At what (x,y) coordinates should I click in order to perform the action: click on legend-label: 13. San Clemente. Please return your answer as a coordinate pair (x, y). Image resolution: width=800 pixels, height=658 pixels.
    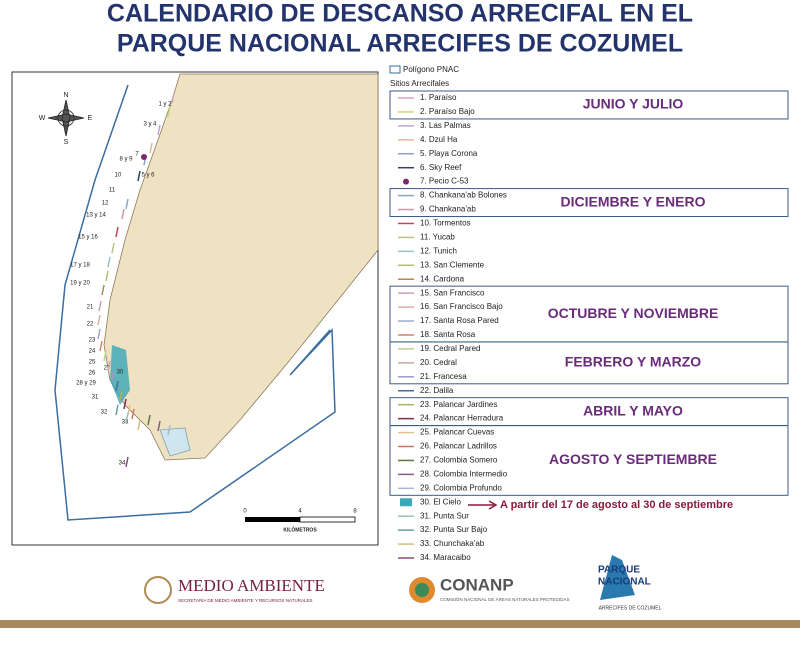
    Looking at the image, I should click on (452, 264).